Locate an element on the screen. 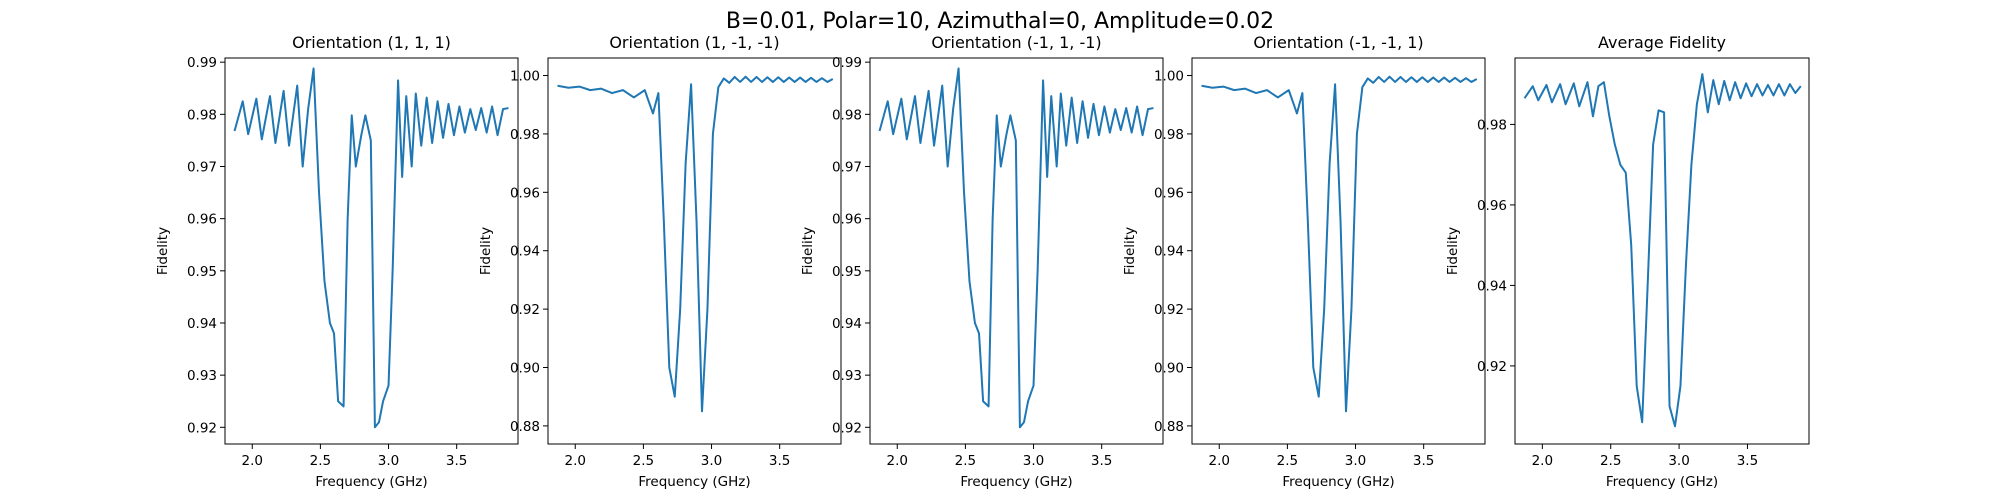 The height and width of the screenshot is (500, 2000). subplot-title: Orientation (1, -1, -1) is located at coordinates (694, 42).